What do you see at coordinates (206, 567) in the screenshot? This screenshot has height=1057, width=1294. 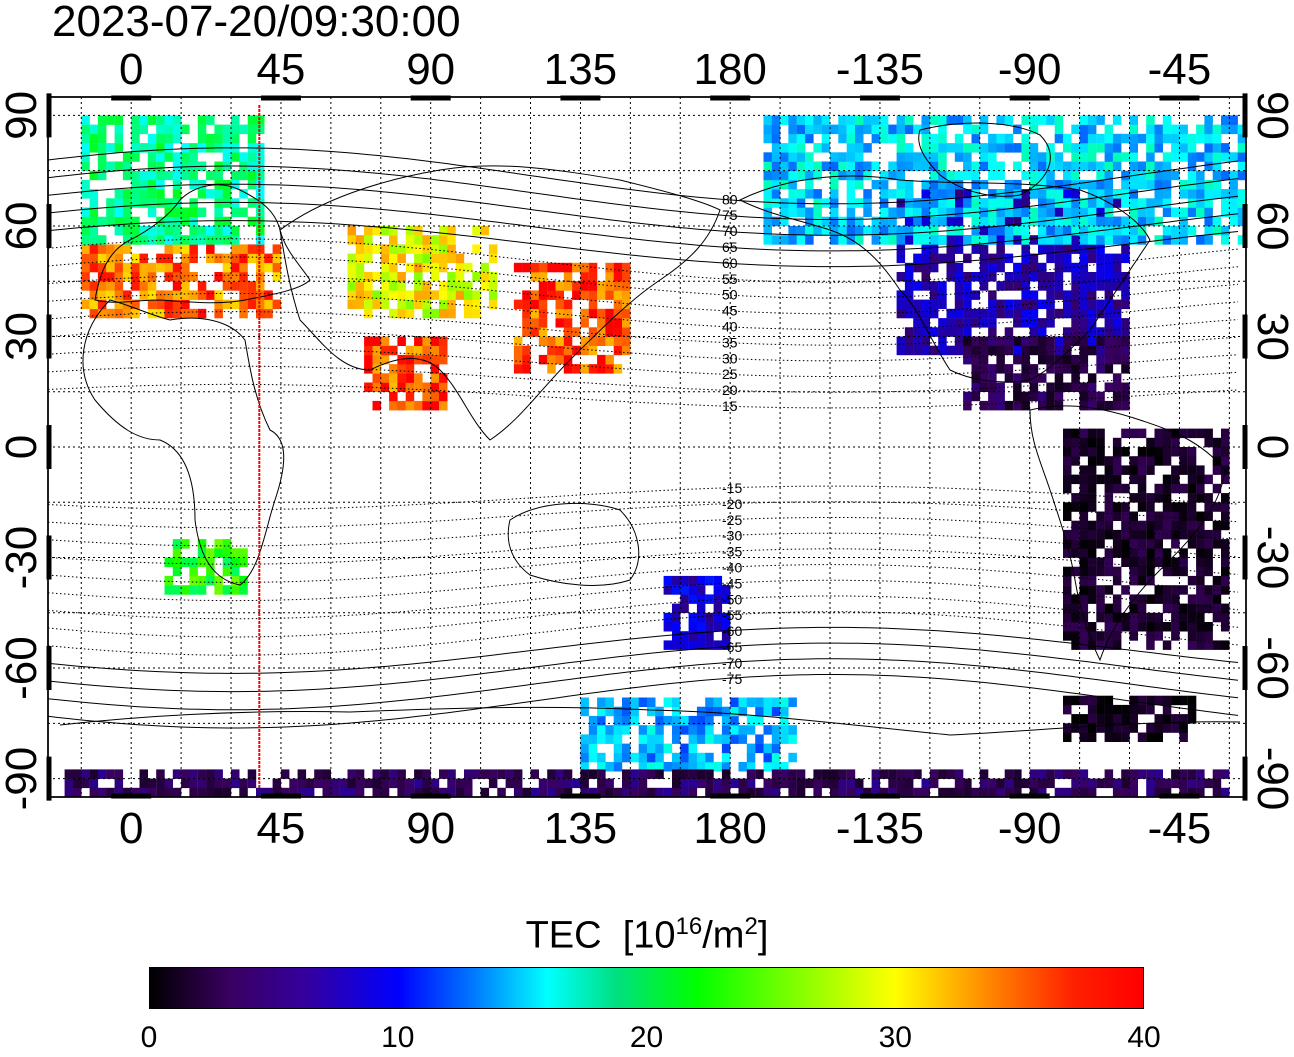 I see `tec-region-south-africa` at bounding box center [206, 567].